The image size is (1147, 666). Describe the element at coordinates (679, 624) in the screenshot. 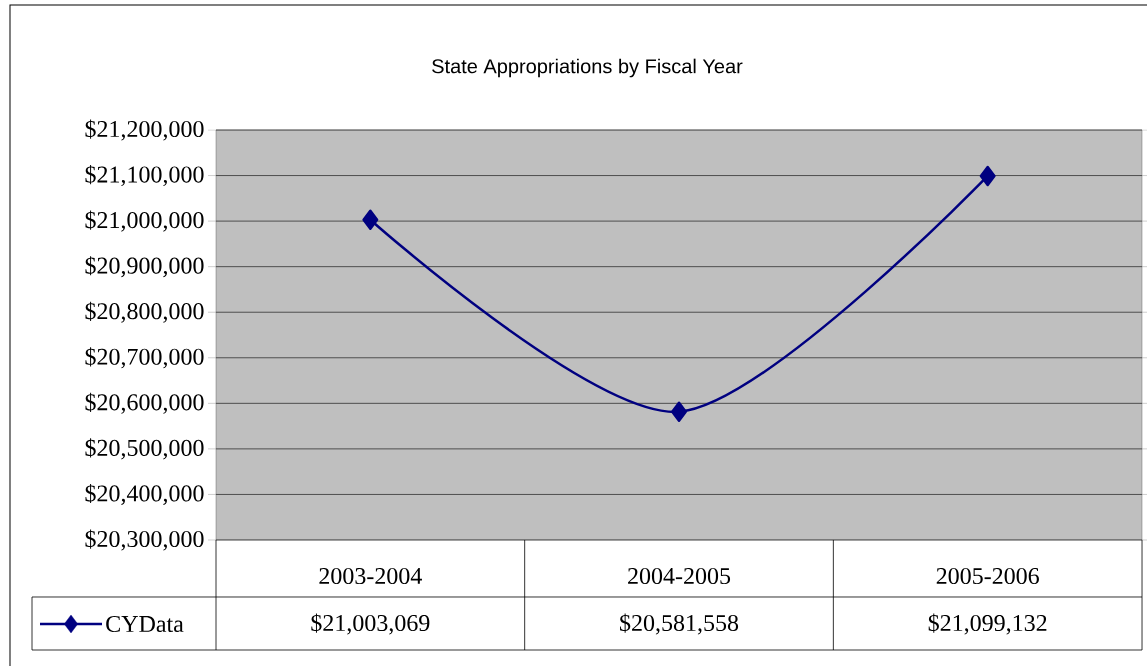

I see `data-label: $20,581,558` at that location.